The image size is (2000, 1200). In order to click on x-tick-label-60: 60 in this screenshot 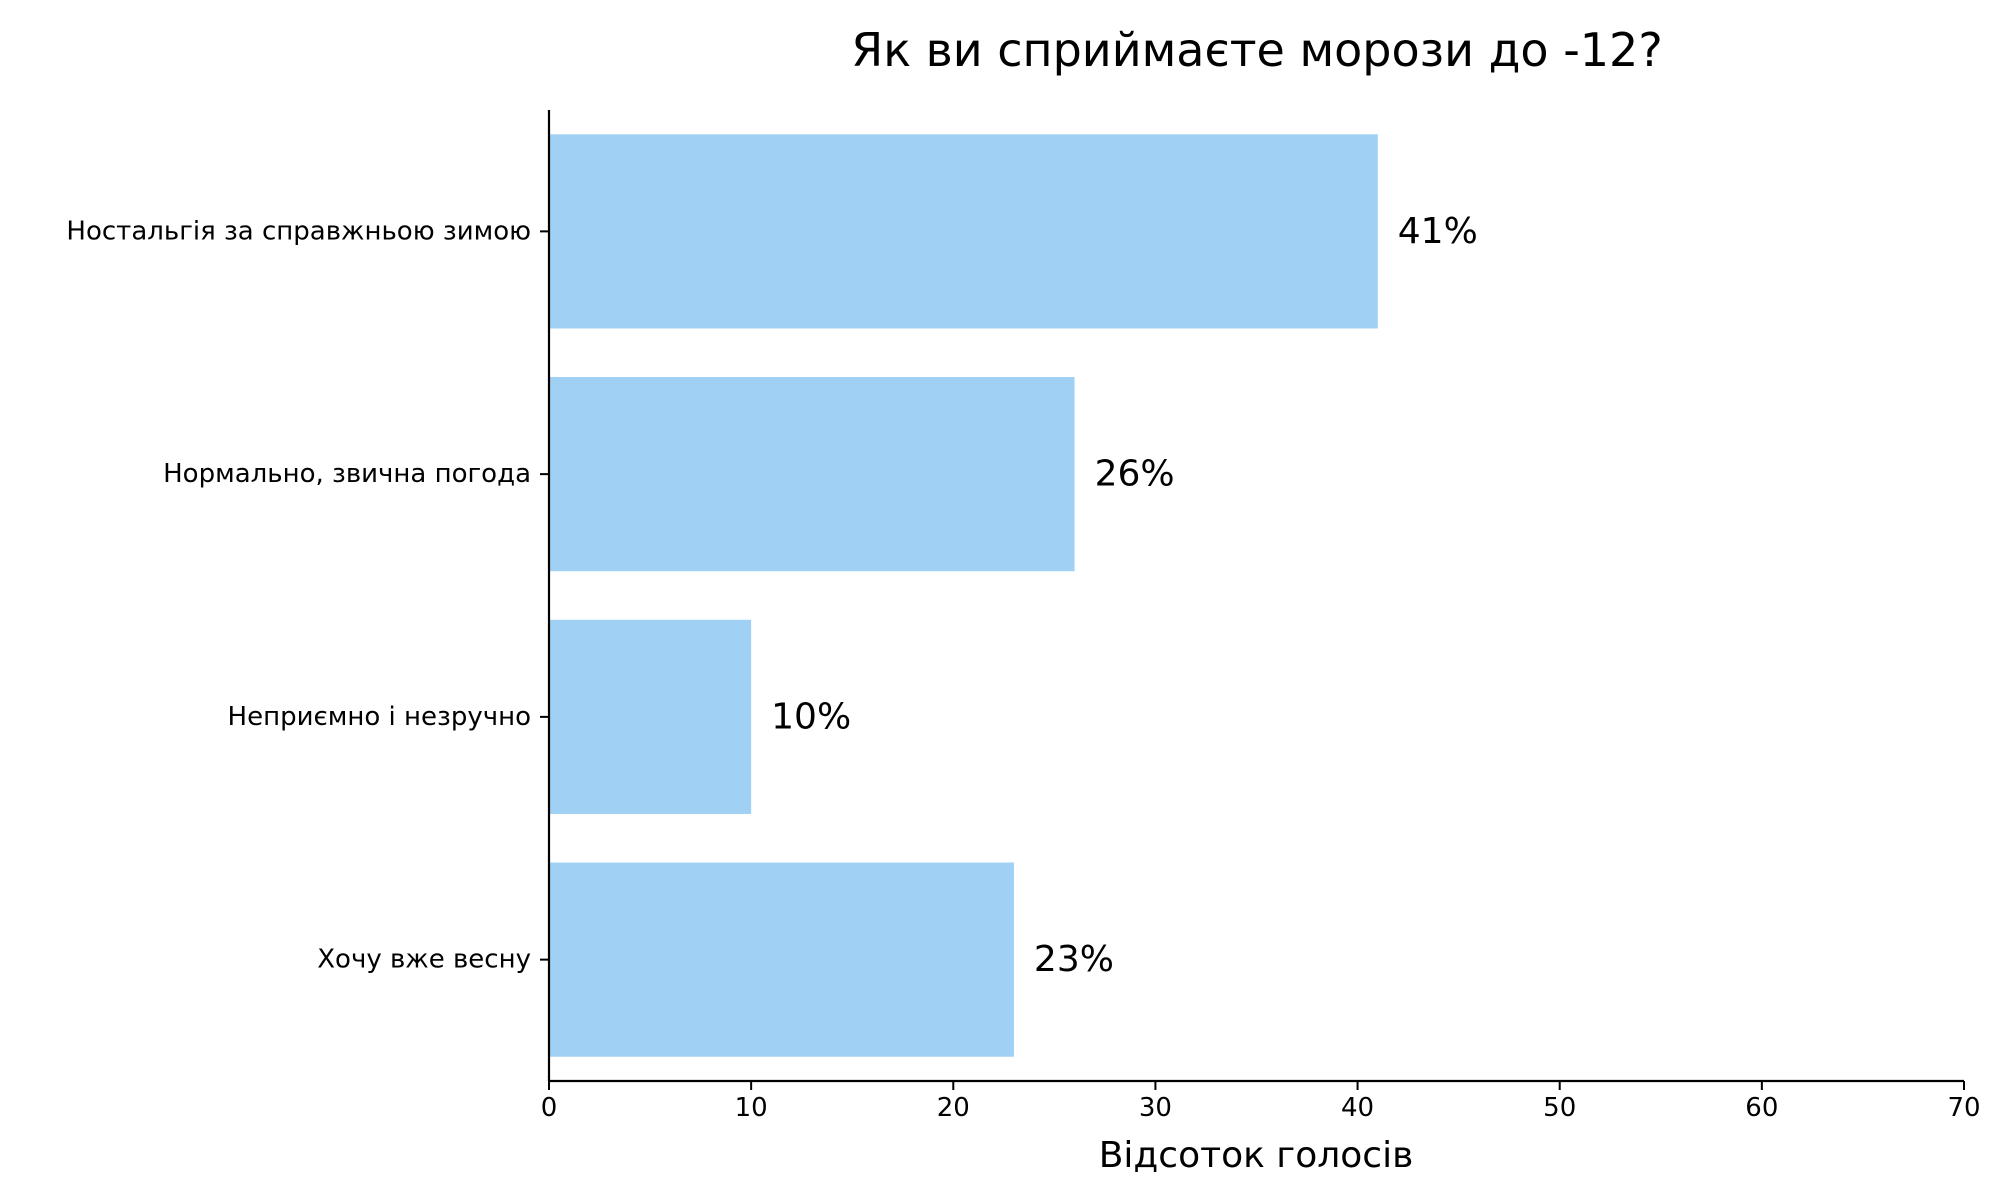, I will do `click(1761, 1108)`.